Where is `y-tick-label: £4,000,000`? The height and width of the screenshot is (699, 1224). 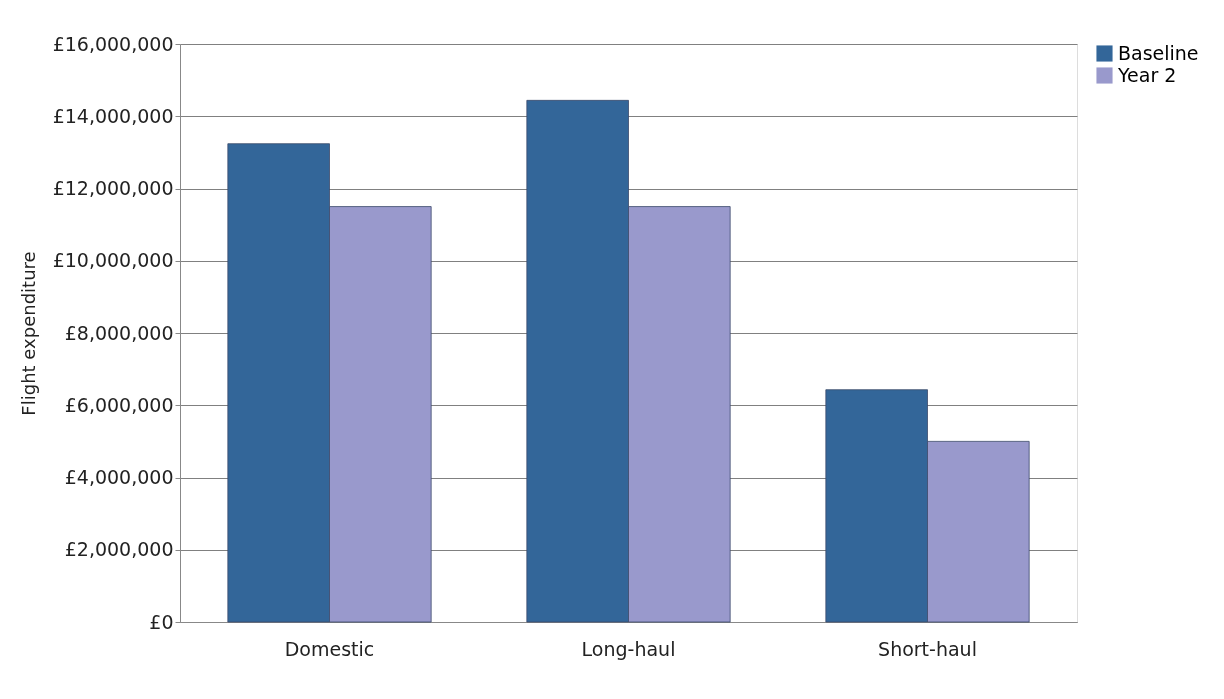
y-tick-label: £4,000,000 is located at coordinates (119, 477).